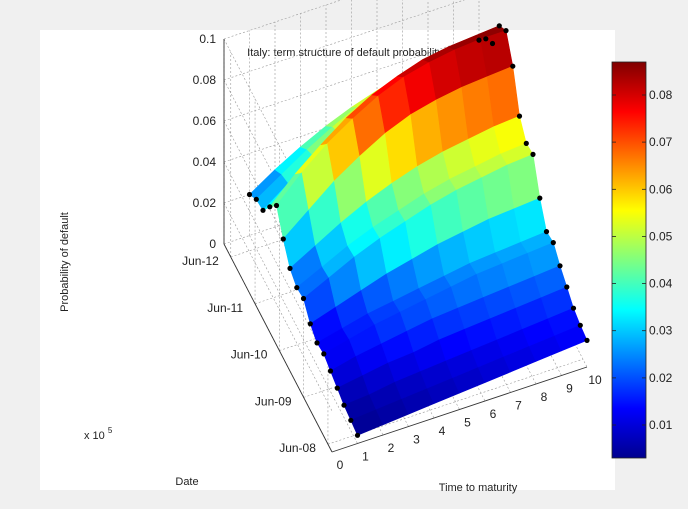 Image resolution: width=688 pixels, height=509 pixels. Describe the element at coordinates (661, 425) in the screenshot. I see `colorbar-tick-label: 0.01` at that location.